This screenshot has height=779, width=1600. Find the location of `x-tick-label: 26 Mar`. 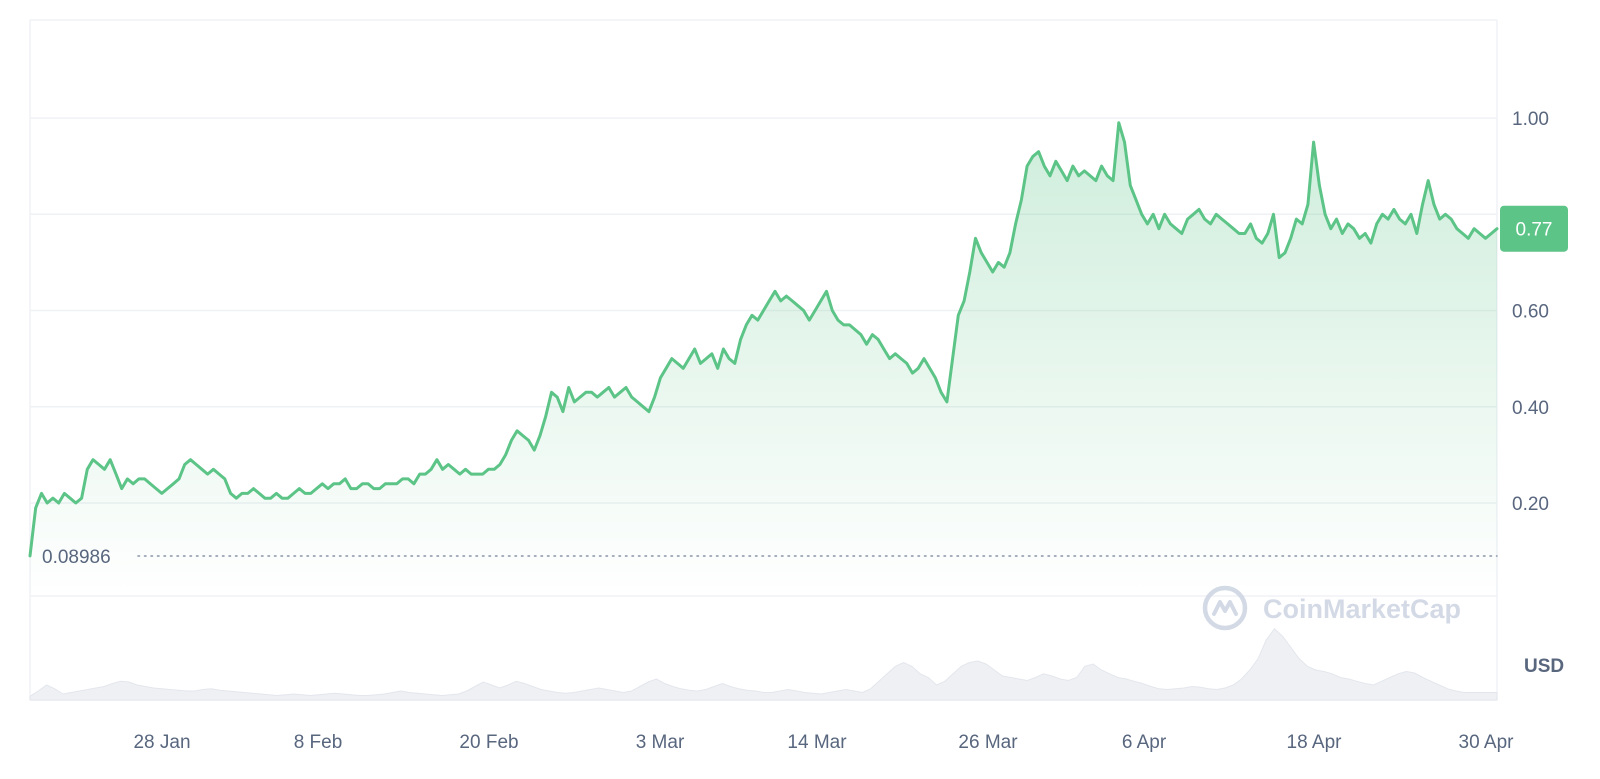

x-tick-label: 26 Mar is located at coordinates (988, 742).